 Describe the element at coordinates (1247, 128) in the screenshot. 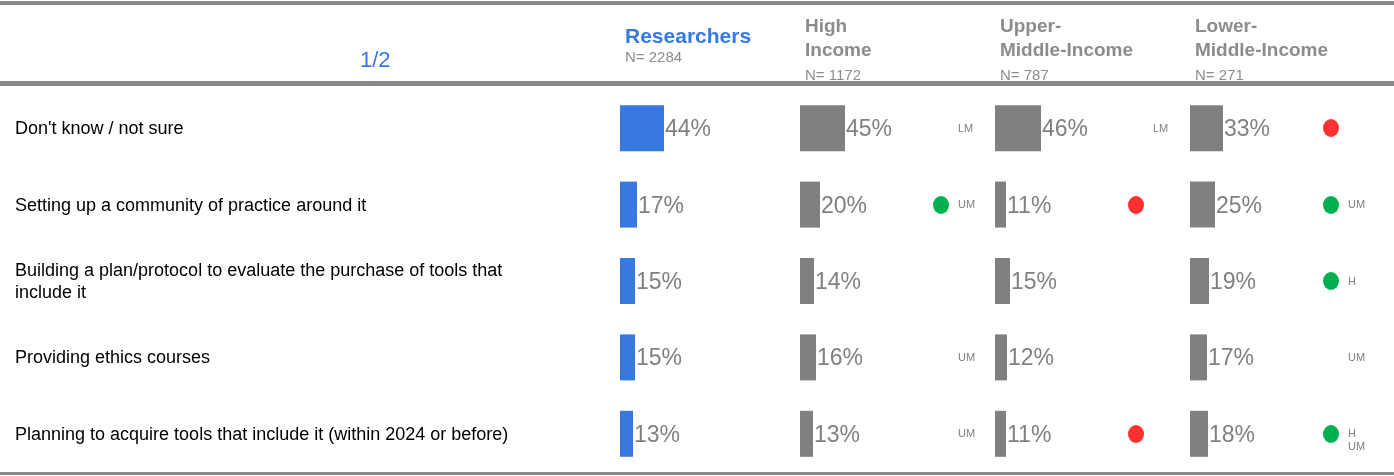

I see `data-label: 33%` at that location.